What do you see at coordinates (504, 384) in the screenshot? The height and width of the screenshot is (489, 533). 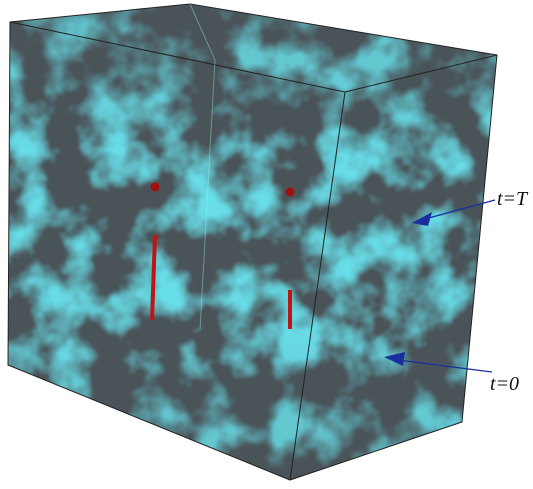 I see `label-bottom: t=0` at bounding box center [504, 384].